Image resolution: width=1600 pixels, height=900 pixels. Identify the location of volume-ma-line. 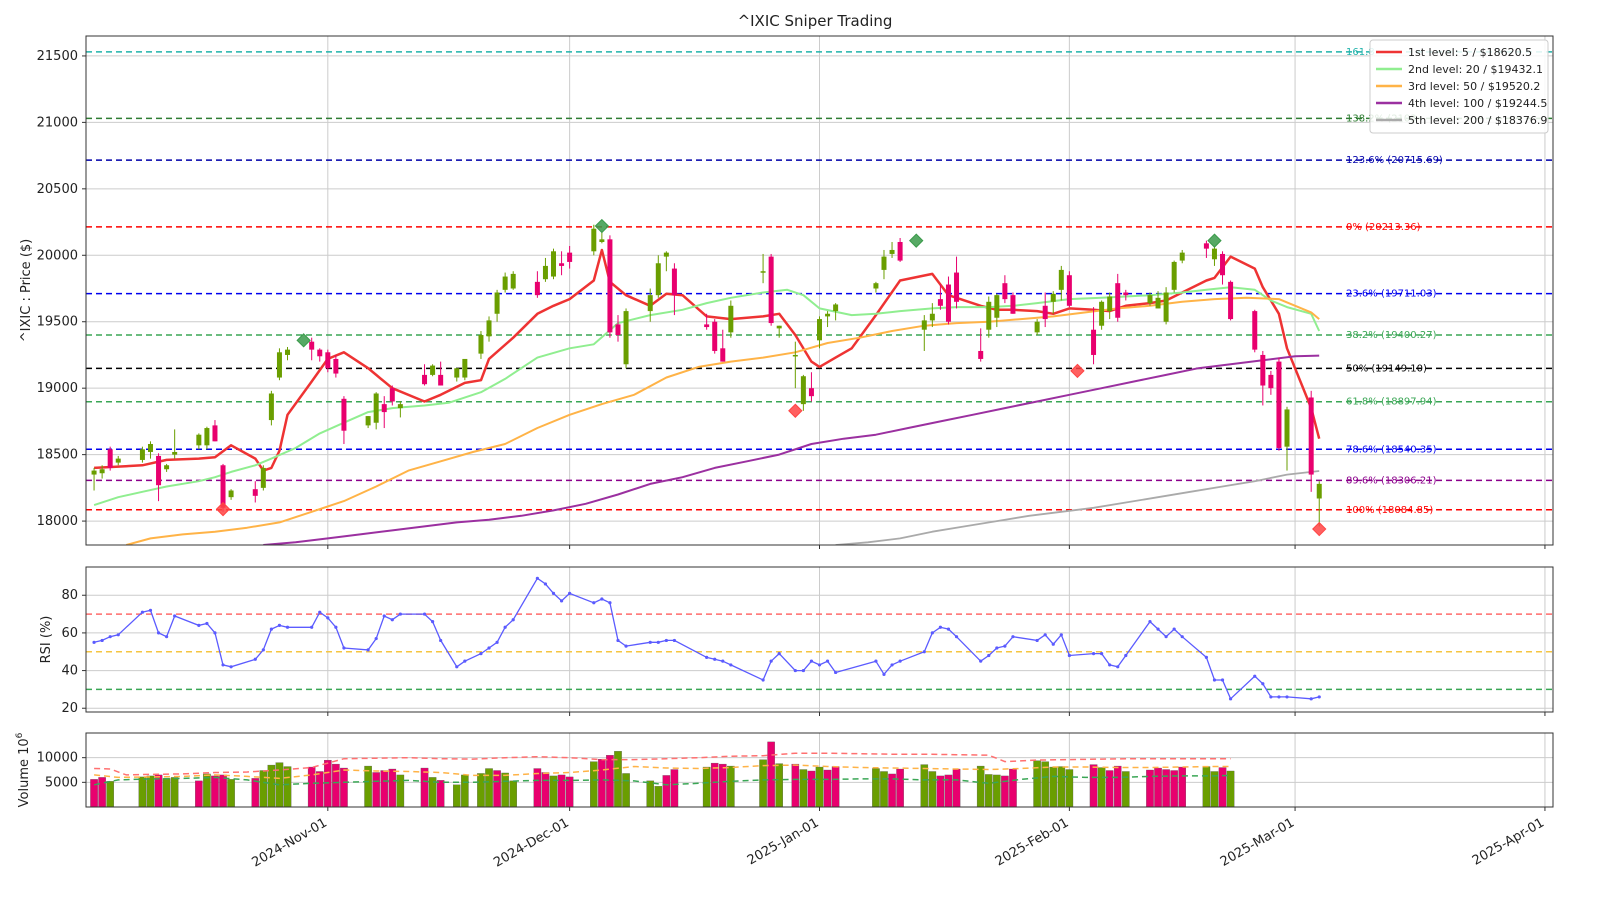
(662, 780).